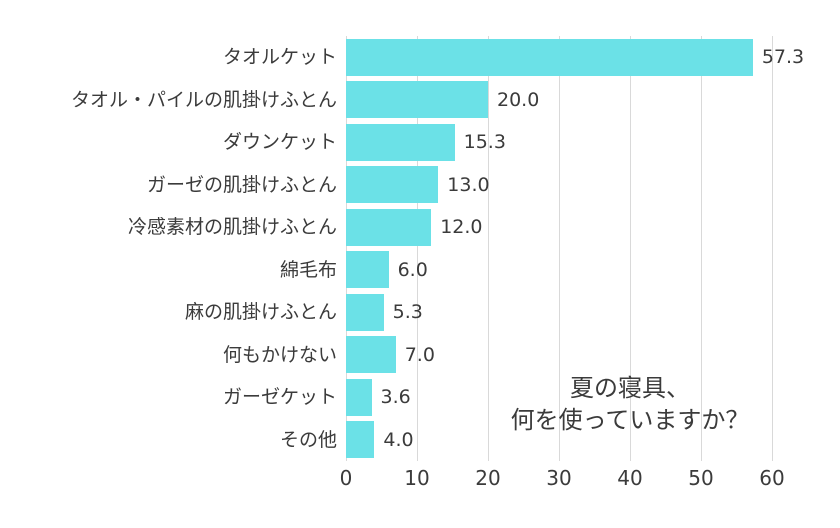 Image resolution: width=840 pixels, height=528 pixels. What do you see at coordinates (346, 478) in the screenshot?
I see `x-tick-label: 0` at bounding box center [346, 478].